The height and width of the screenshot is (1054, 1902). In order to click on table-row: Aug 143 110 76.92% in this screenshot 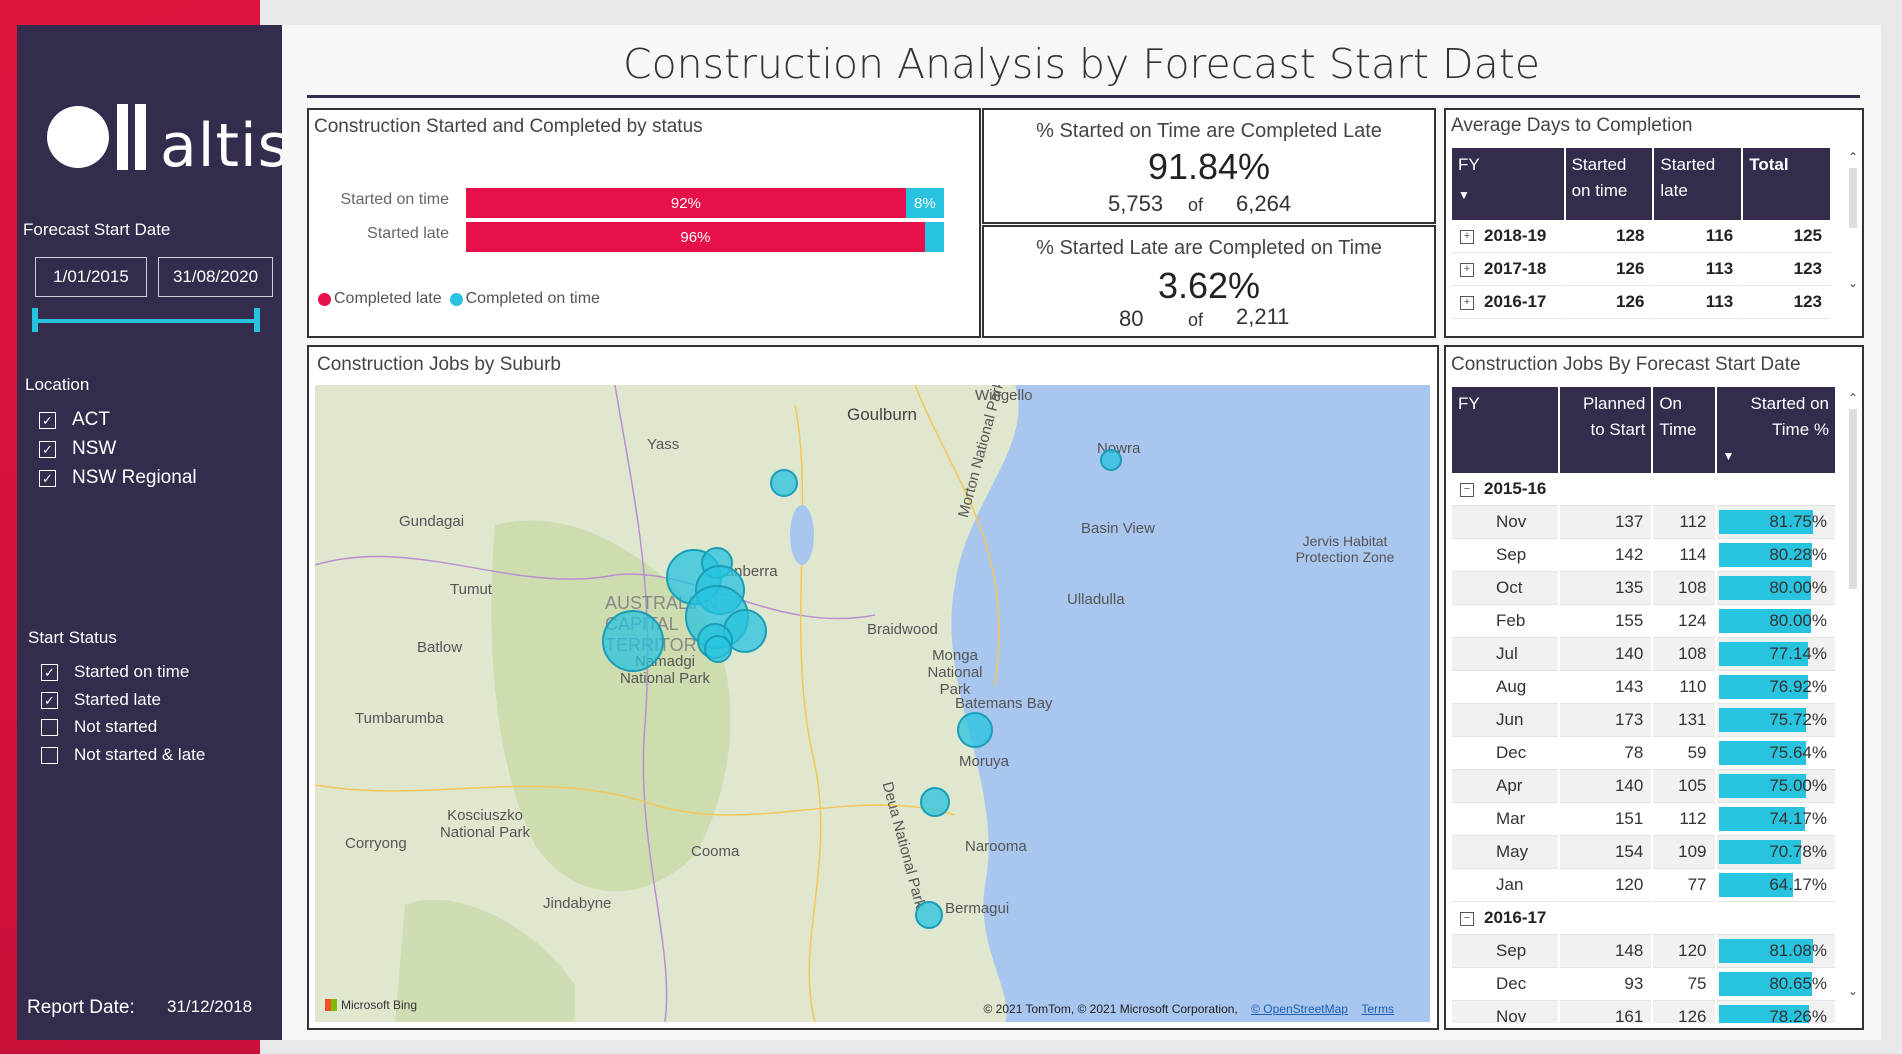, I will do `click(1644, 687)`.